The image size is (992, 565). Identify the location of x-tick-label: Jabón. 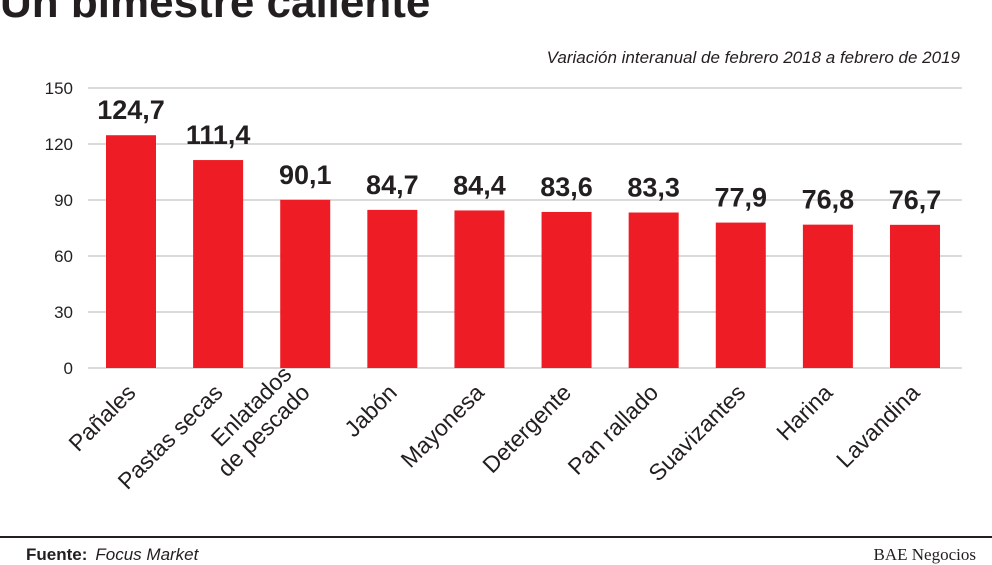
(370, 410).